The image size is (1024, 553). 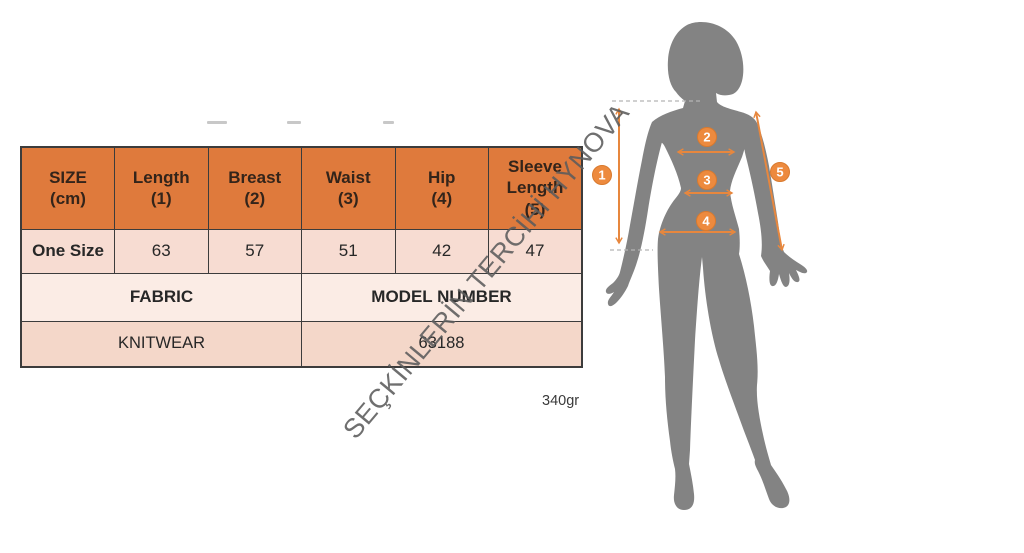 I want to click on svg-text: 2, so click(x=706, y=137).